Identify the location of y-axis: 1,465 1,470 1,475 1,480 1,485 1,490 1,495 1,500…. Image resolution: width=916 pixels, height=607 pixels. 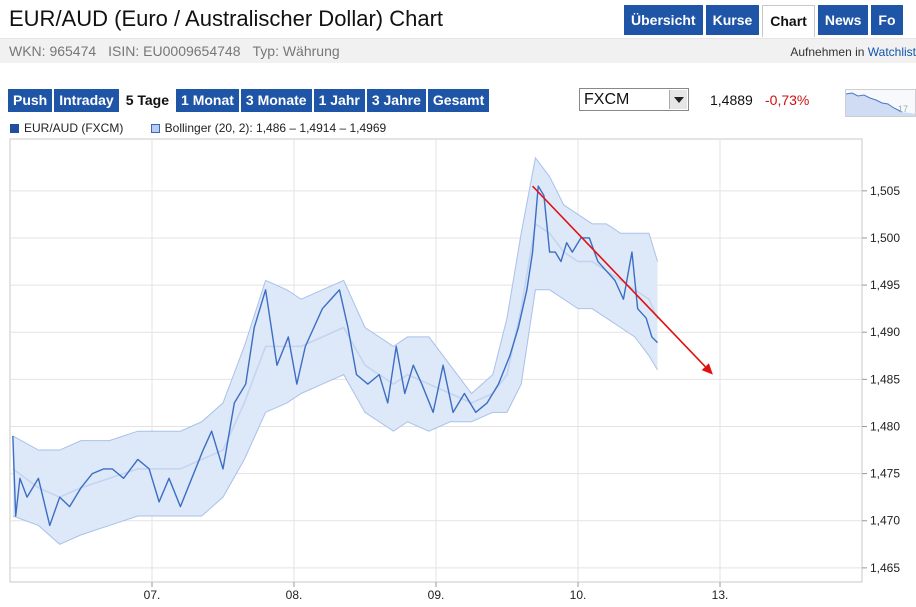
(881, 379).